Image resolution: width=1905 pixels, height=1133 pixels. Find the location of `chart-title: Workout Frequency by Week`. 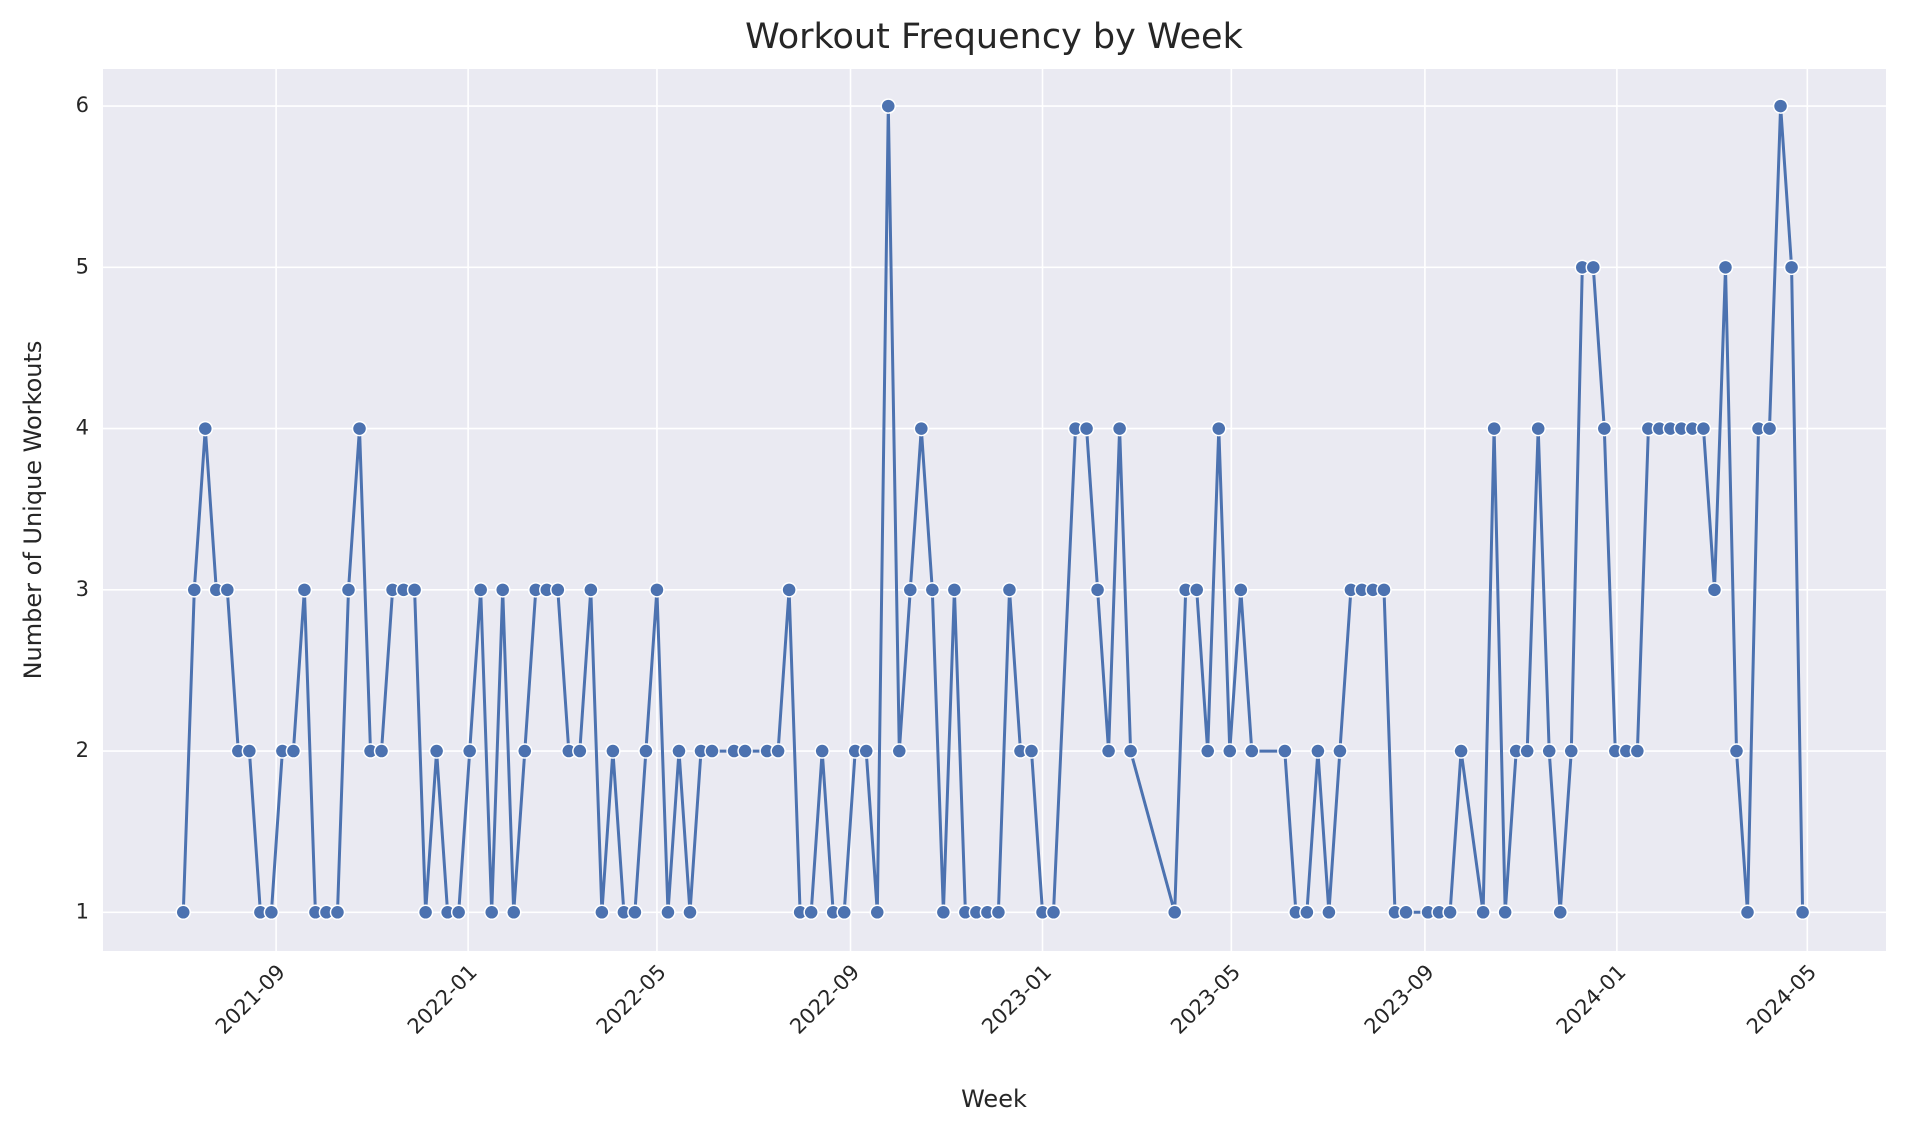

chart-title: Workout Frequency by Week is located at coordinates (994, 37).